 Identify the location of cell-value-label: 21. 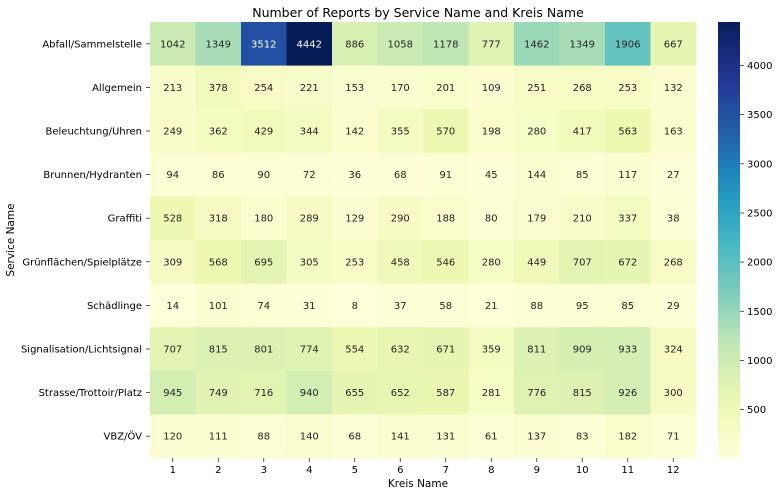
(491, 306).